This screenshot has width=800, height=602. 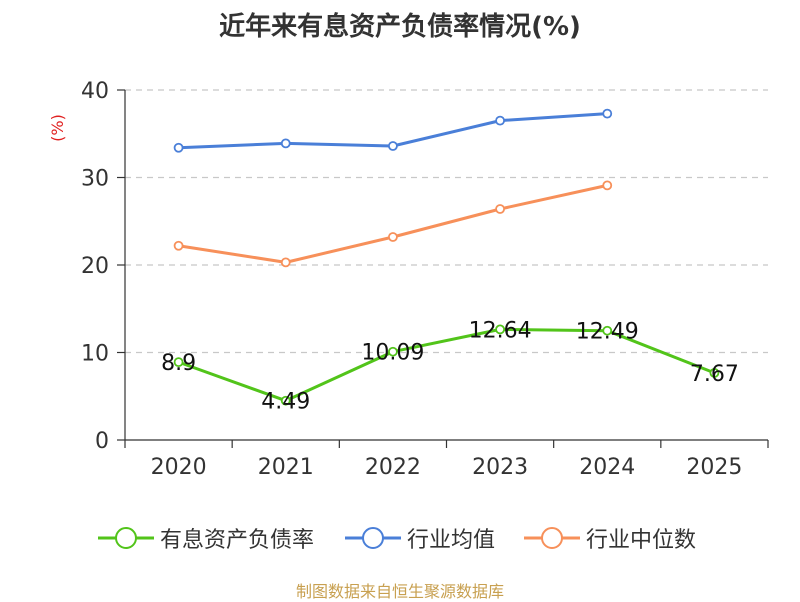 I want to click on legend-label: 行业中位数, so click(x=641, y=540).